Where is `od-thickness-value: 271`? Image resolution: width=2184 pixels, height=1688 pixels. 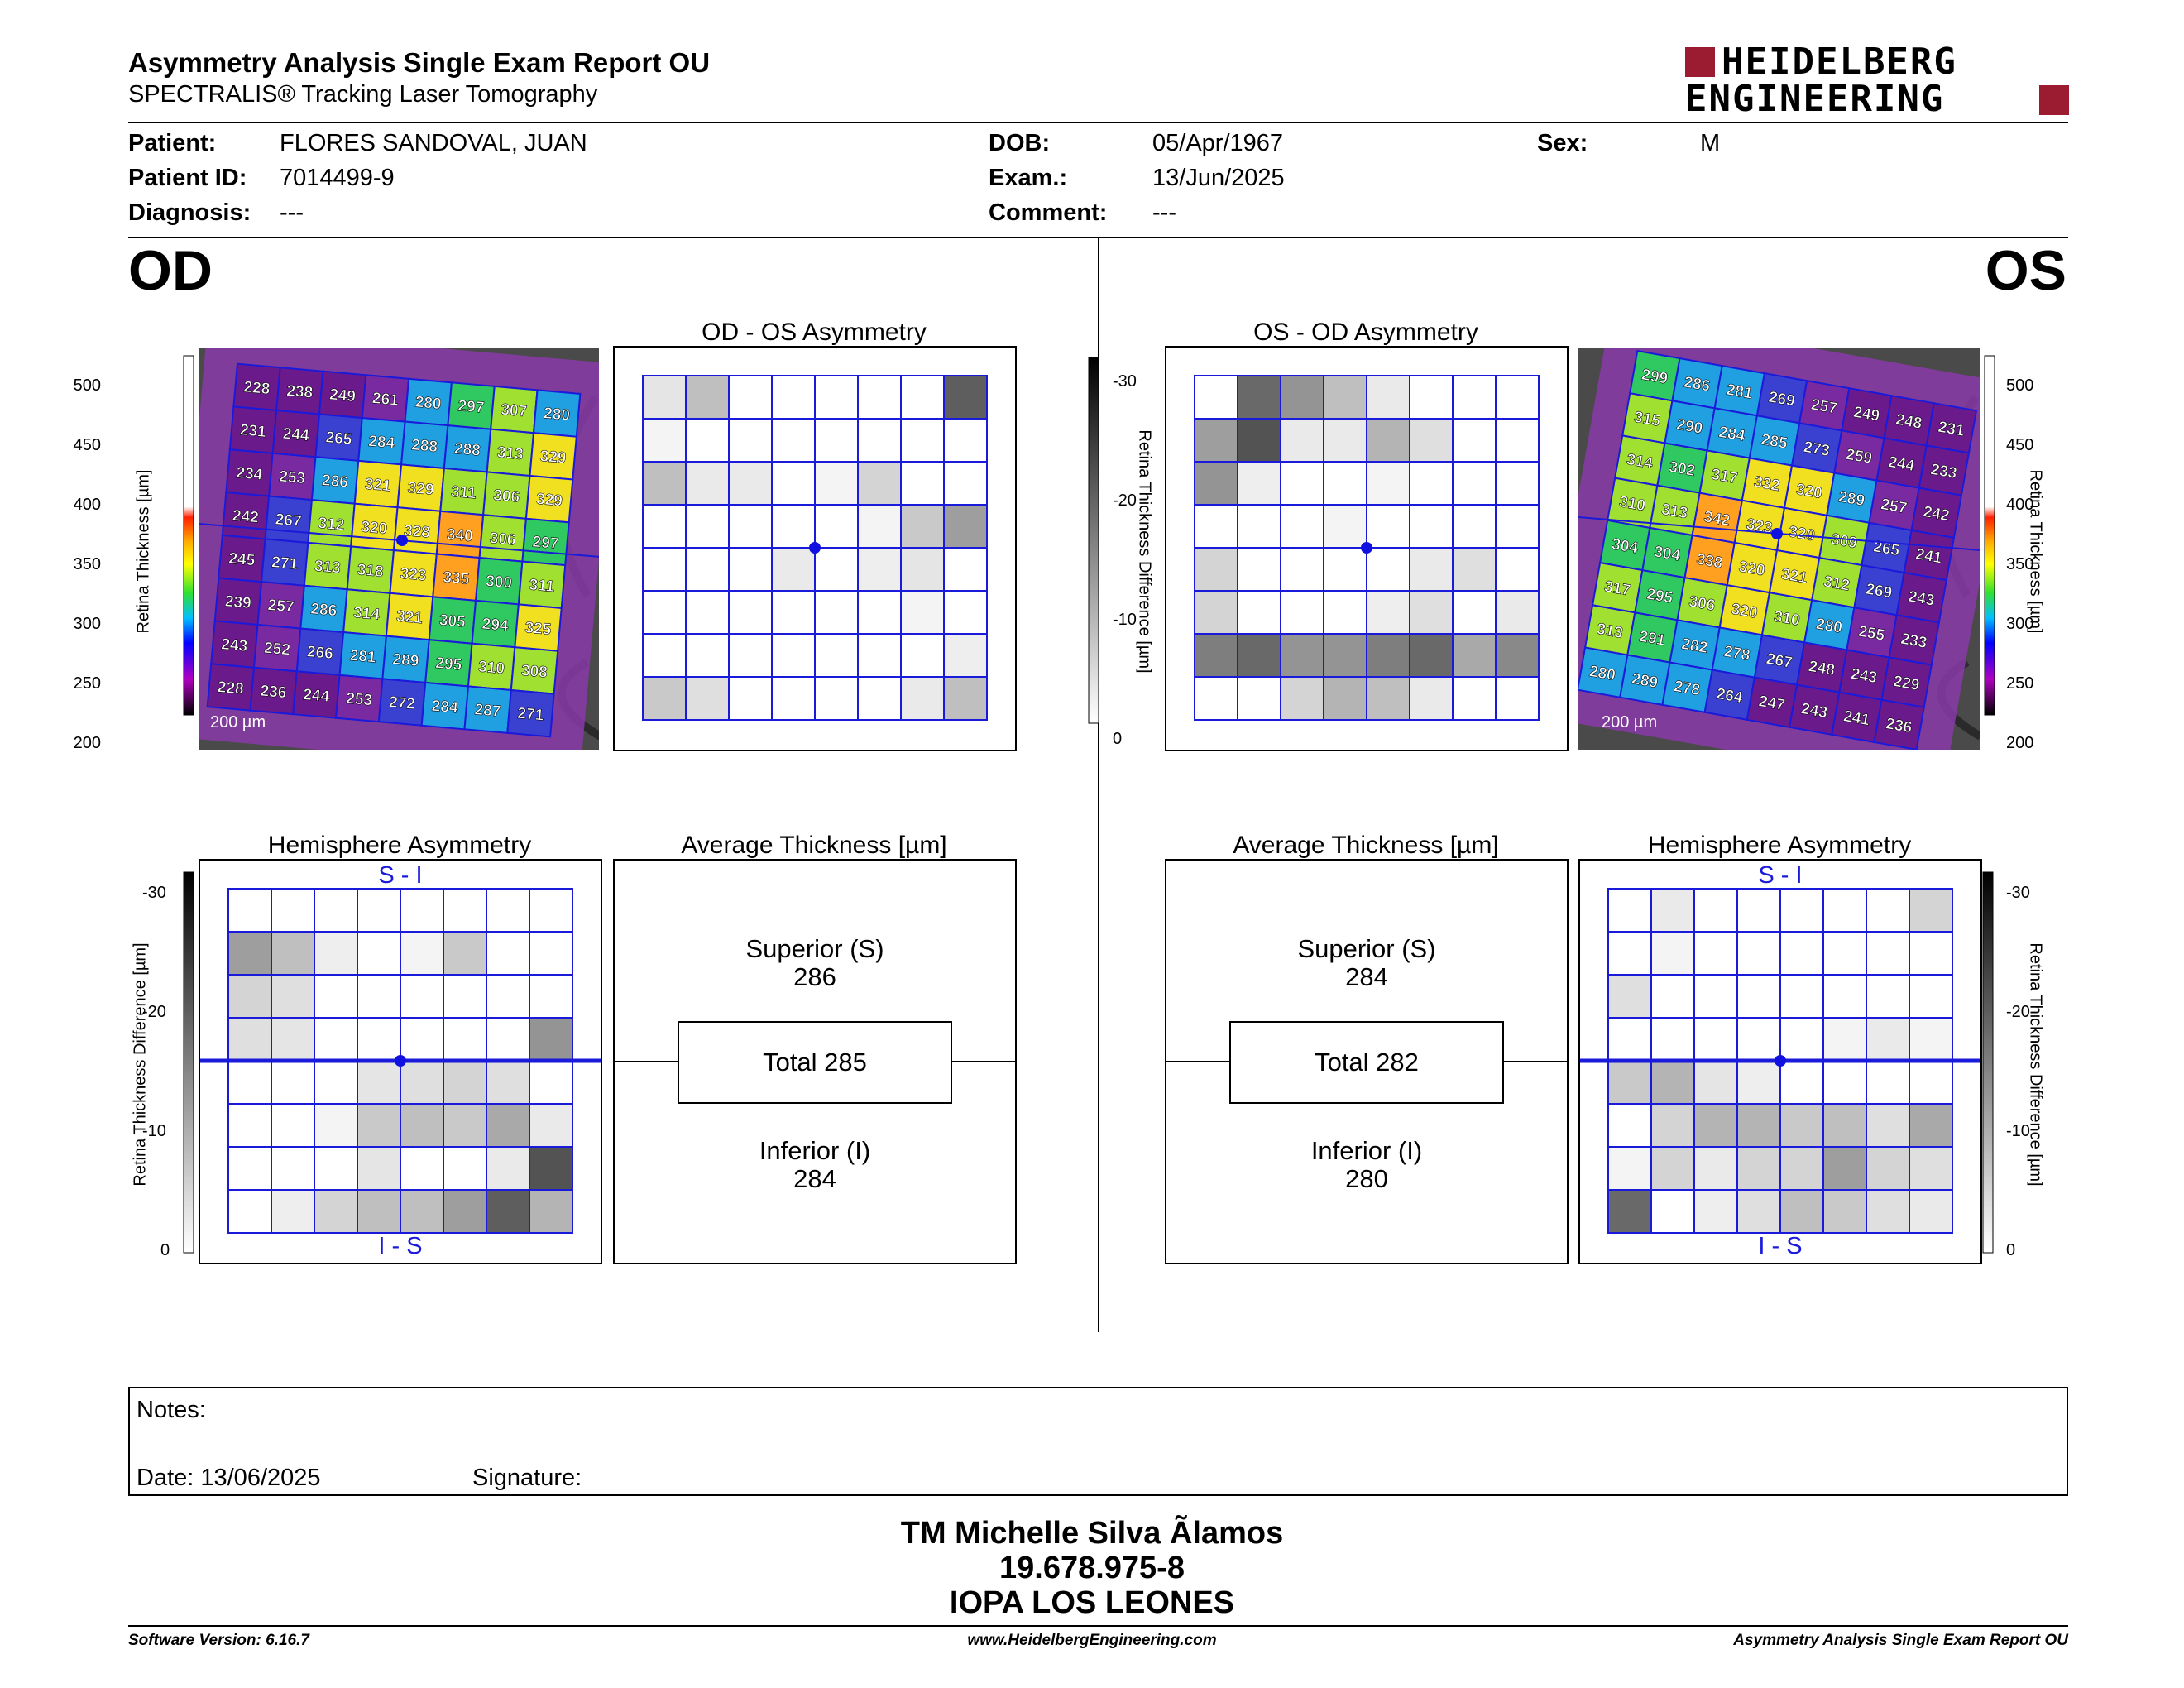
od-thickness-value: 271 is located at coordinates (531, 715).